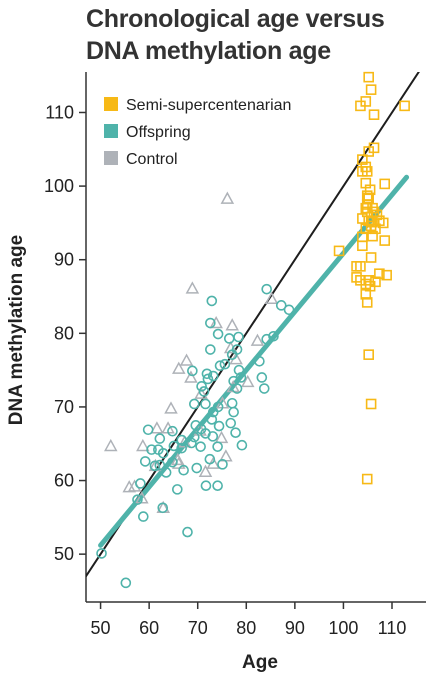 The width and height of the screenshot is (445, 678). Describe the element at coordinates (64, 333) in the screenshot. I see `y-tick-label: 80` at that location.